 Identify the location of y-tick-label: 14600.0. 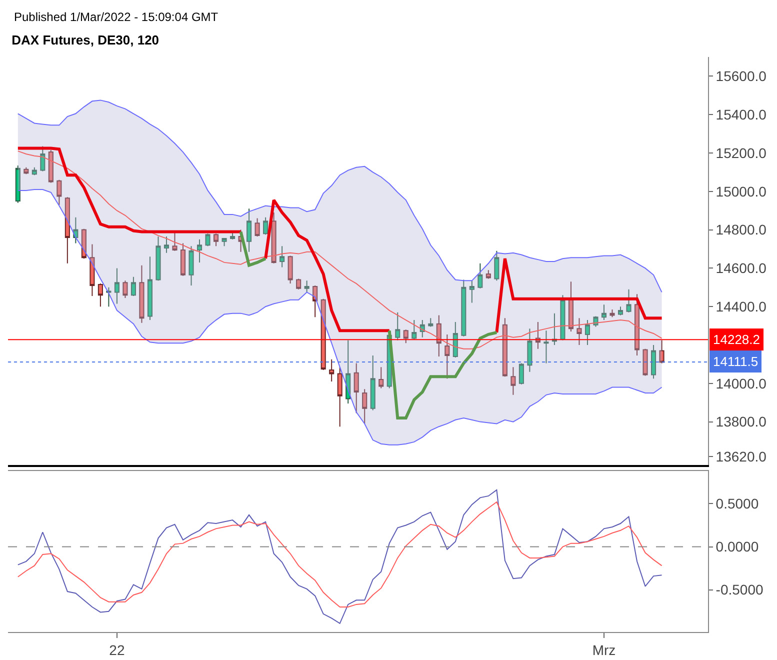
(741, 268).